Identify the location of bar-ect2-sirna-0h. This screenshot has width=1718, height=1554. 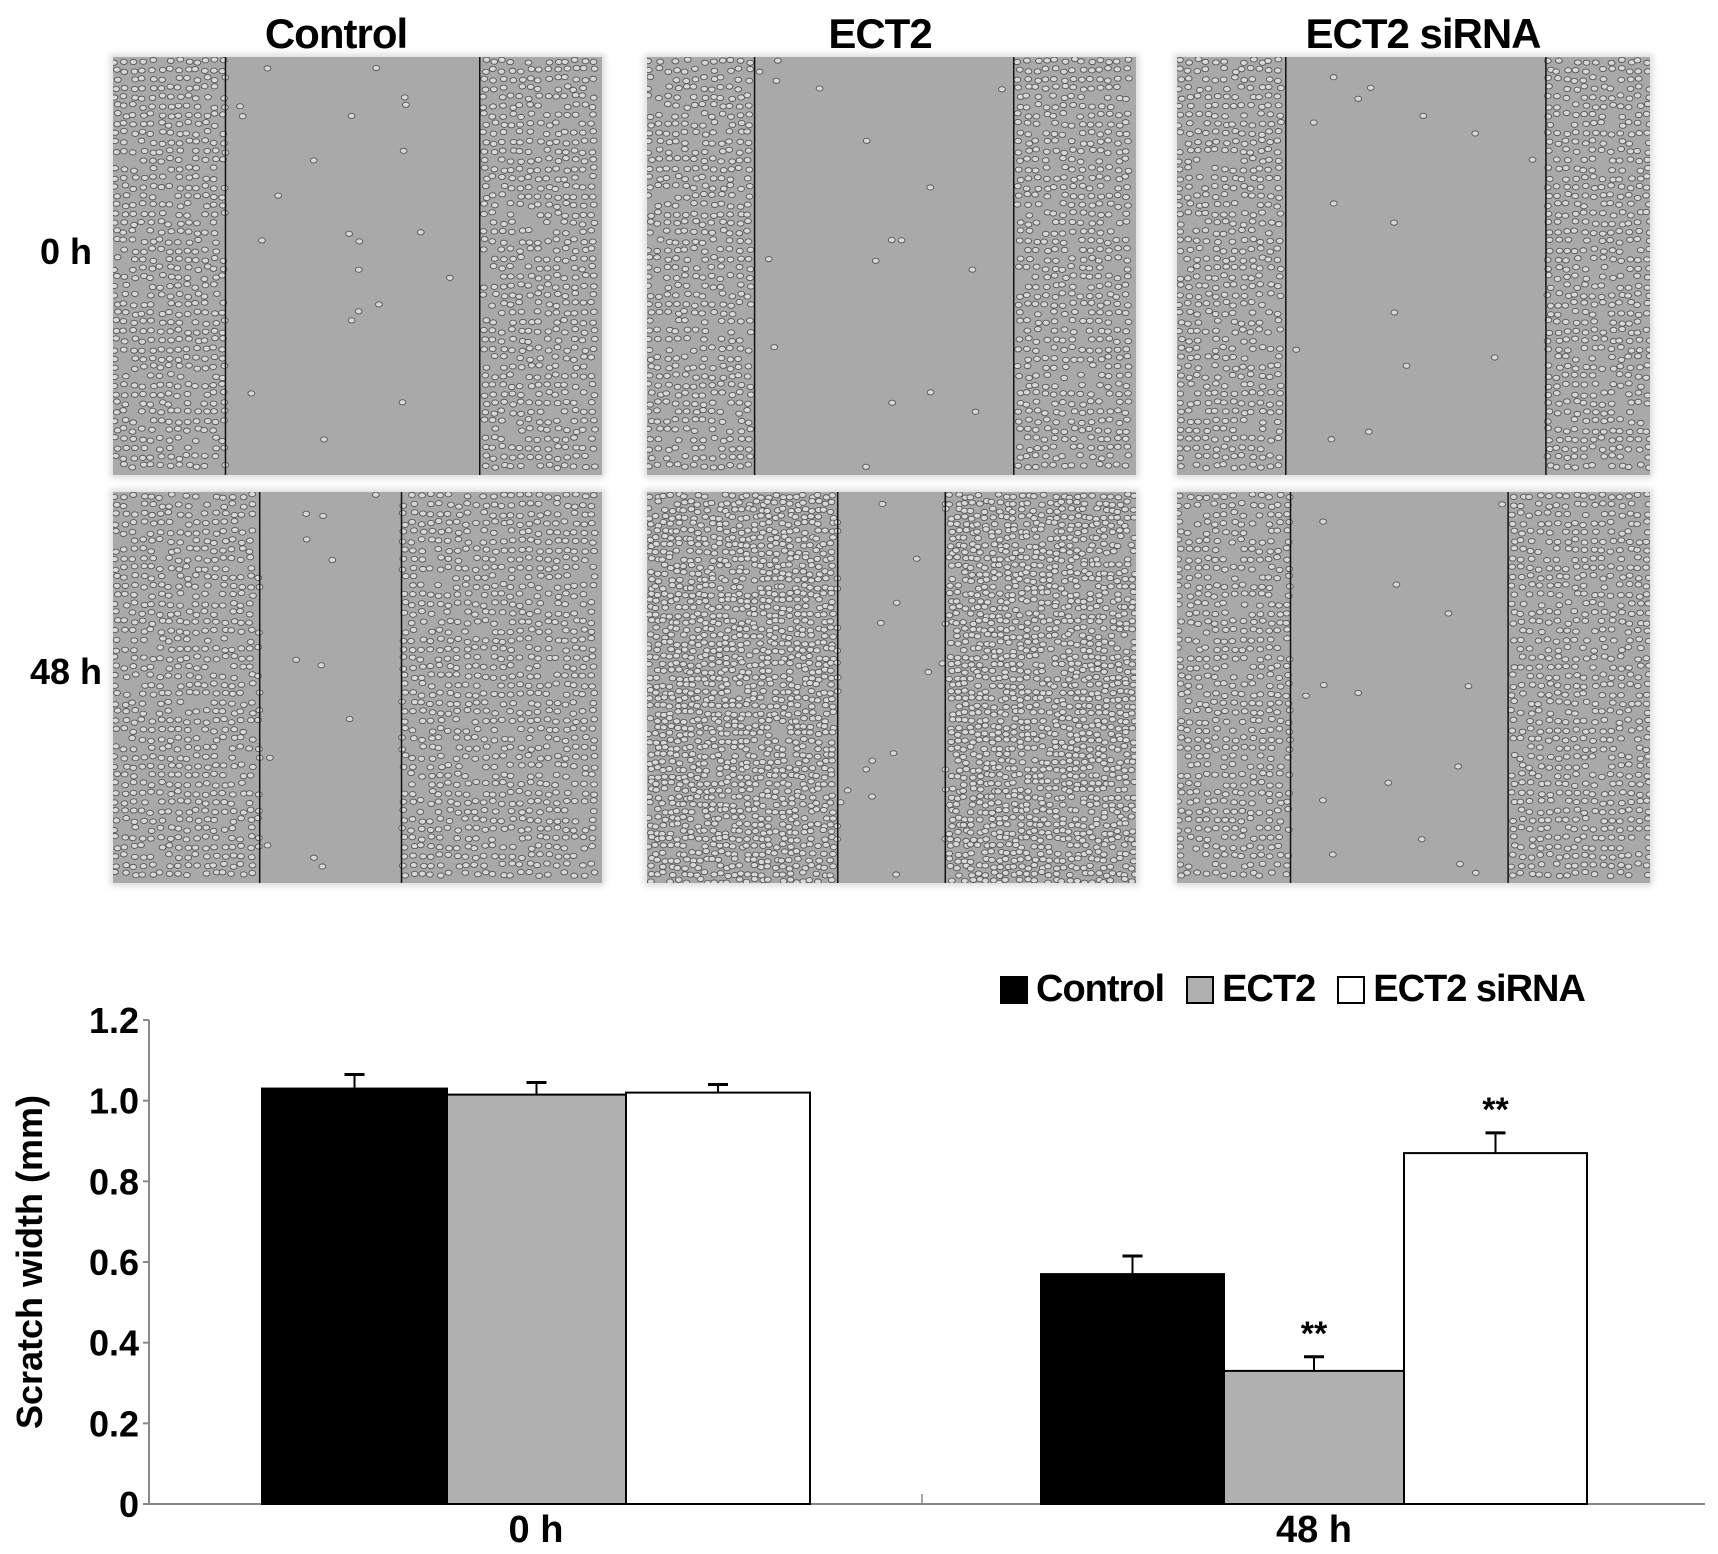
(718, 1298).